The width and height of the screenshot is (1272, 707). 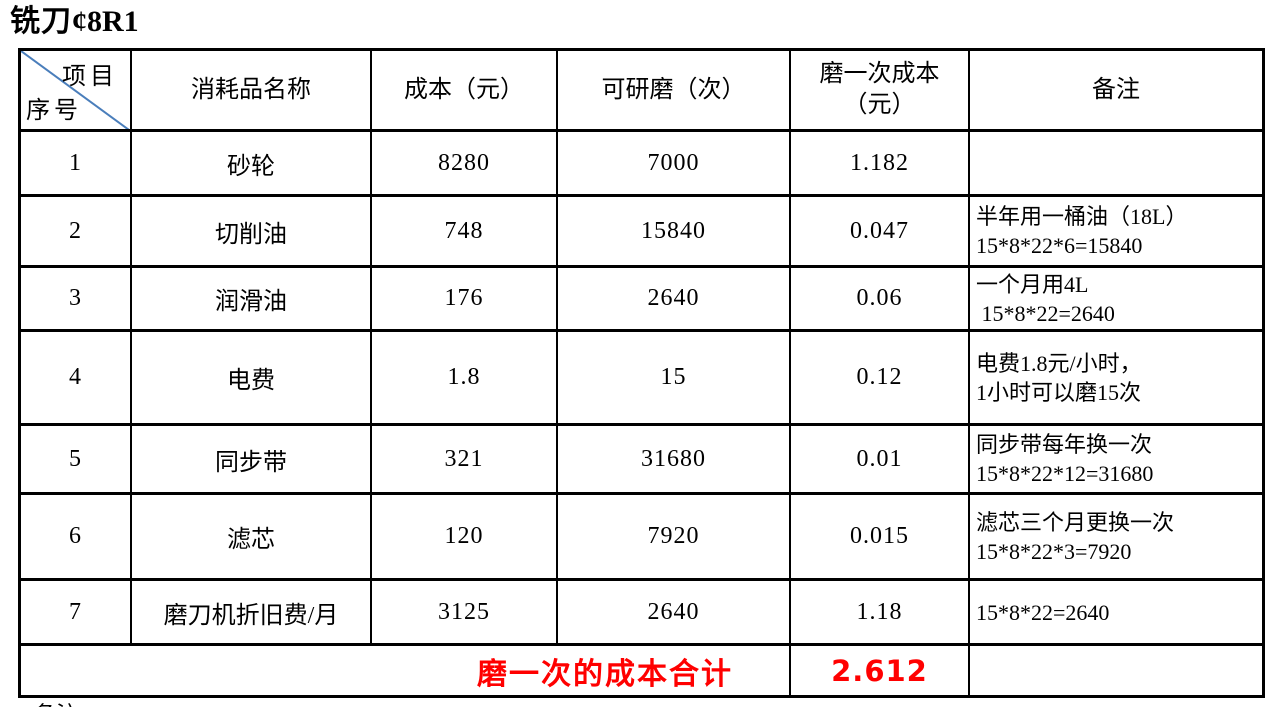 What do you see at coordinates (465, 538) in the screenshot?
I see `cost-cell: 120` at bounding box center [465, 538].